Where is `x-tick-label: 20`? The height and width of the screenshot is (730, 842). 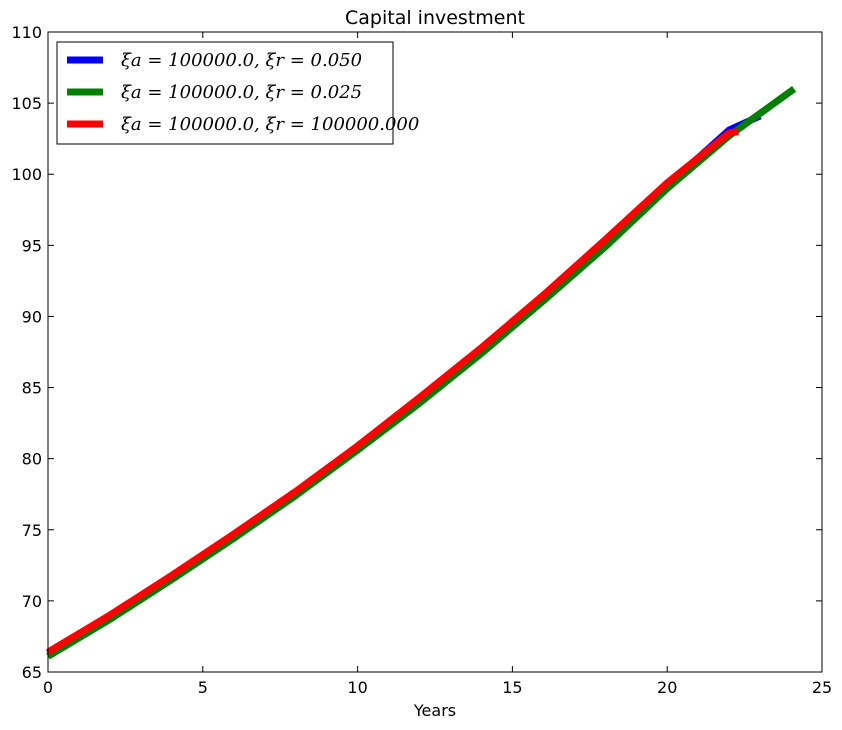 x-tick-label: 20 is located at coordinates (667, 687).